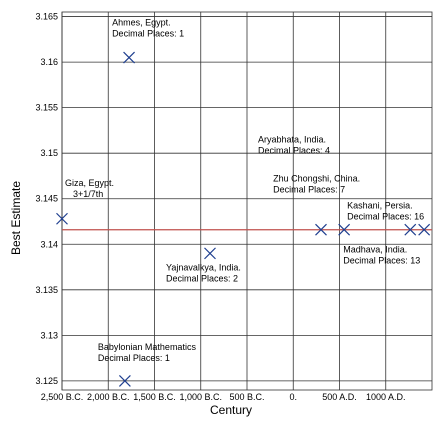  I want to click on point-label: 3+1/7th, so click(88, 194).